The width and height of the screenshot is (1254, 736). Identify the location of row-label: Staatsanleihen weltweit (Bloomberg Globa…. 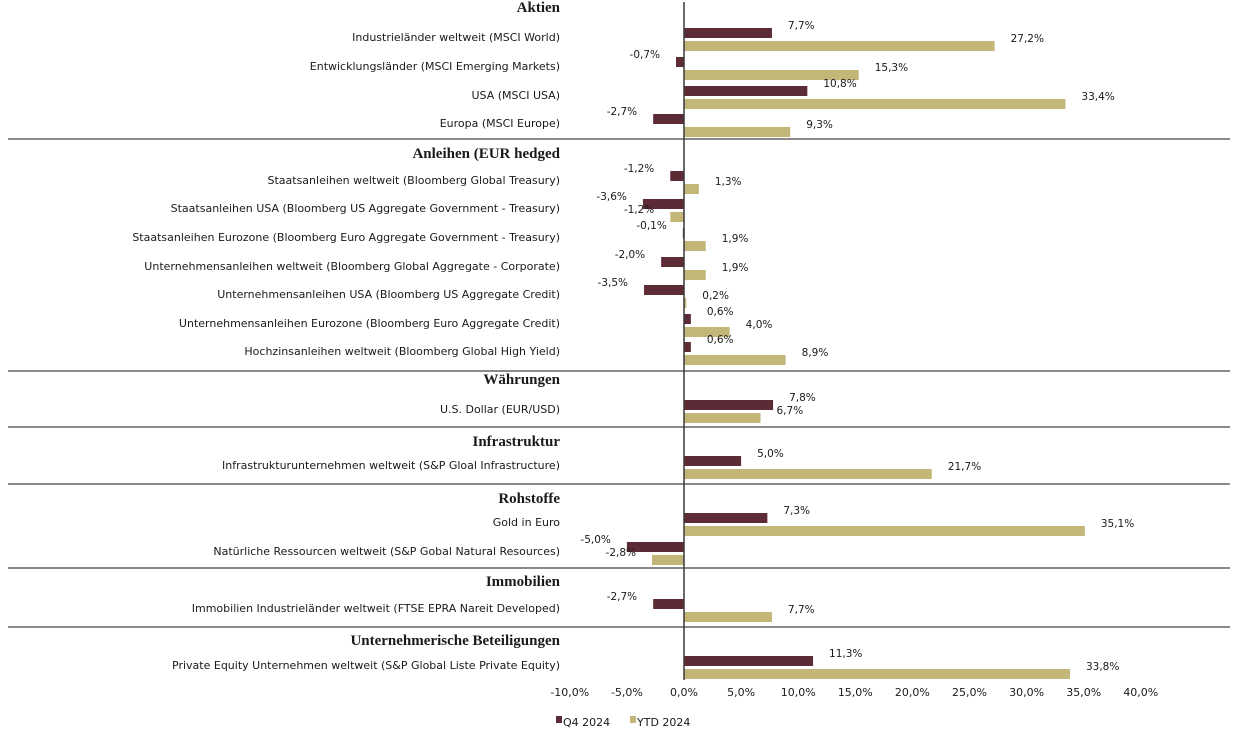
(413, 180).